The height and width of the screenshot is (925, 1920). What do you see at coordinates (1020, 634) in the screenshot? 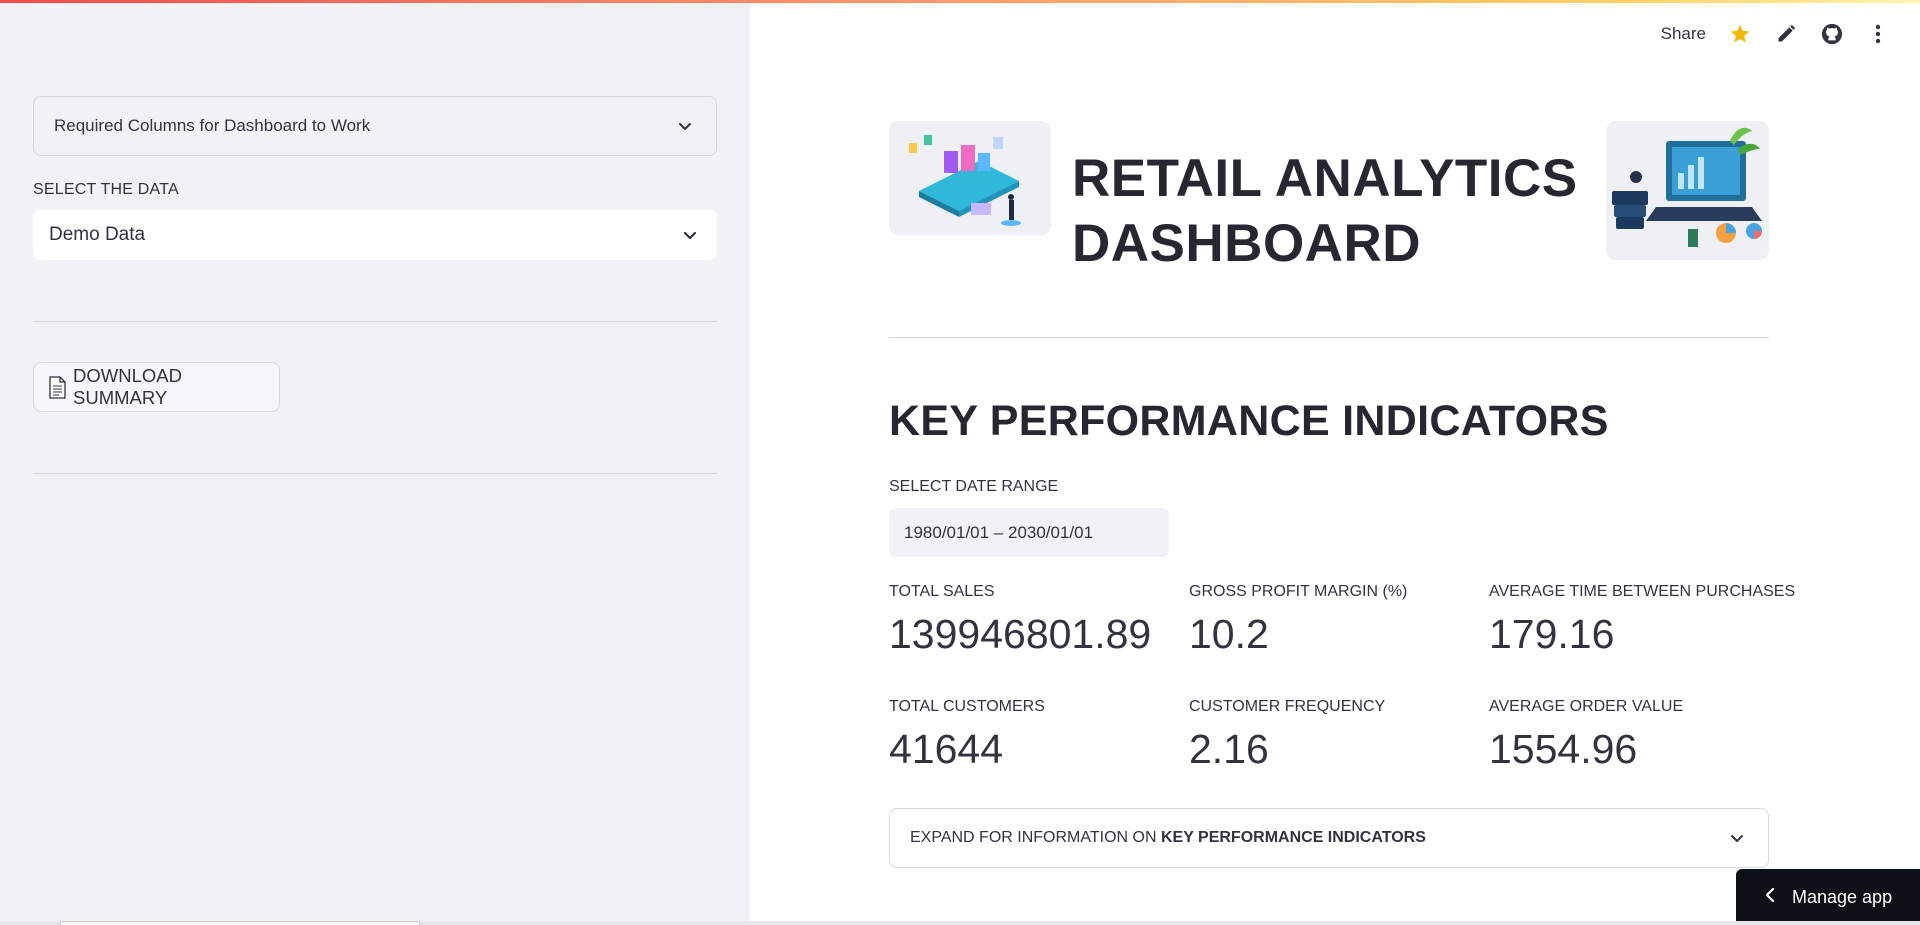
I see `metric-value: 139946801.89` at bounding box center [1020, 634].